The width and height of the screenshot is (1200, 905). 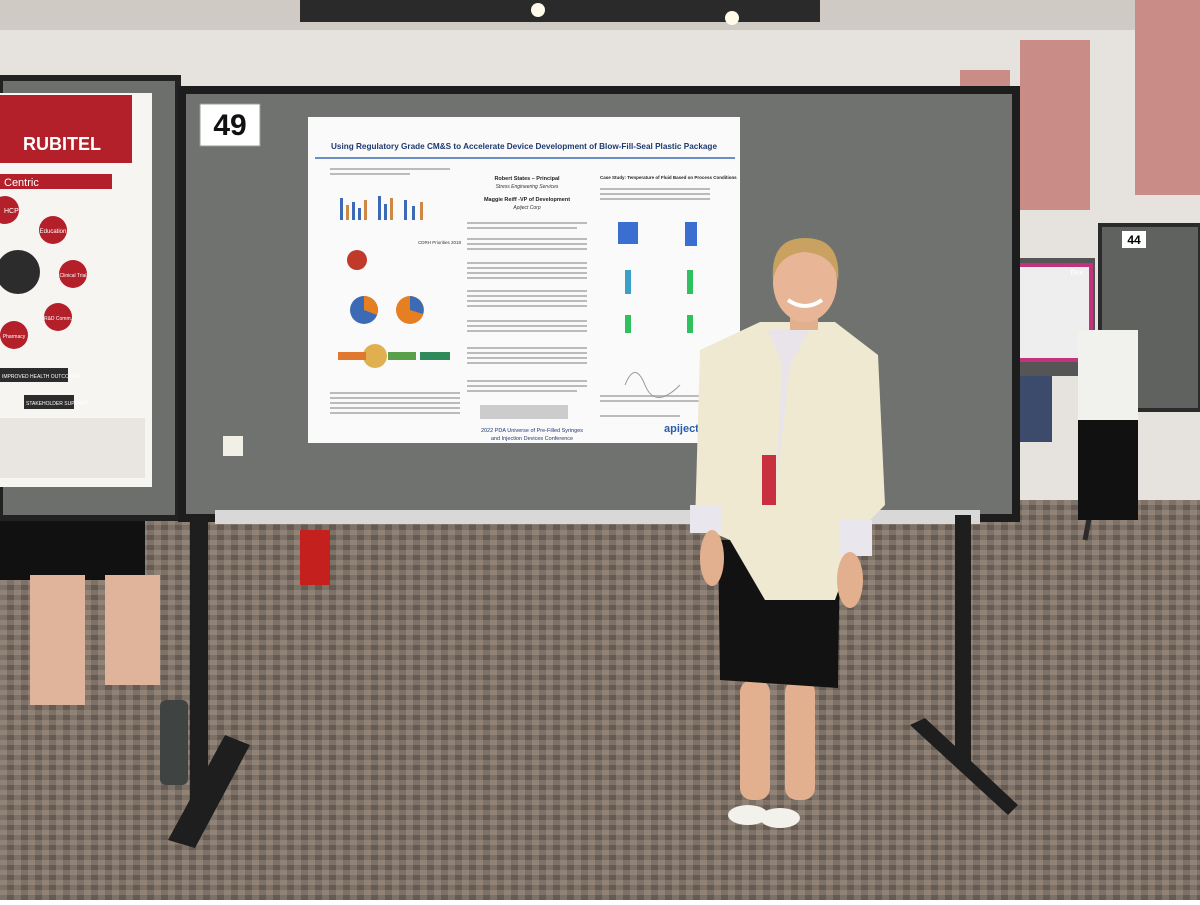 I want to click on board-number: 49, so click(x=229, y=125).